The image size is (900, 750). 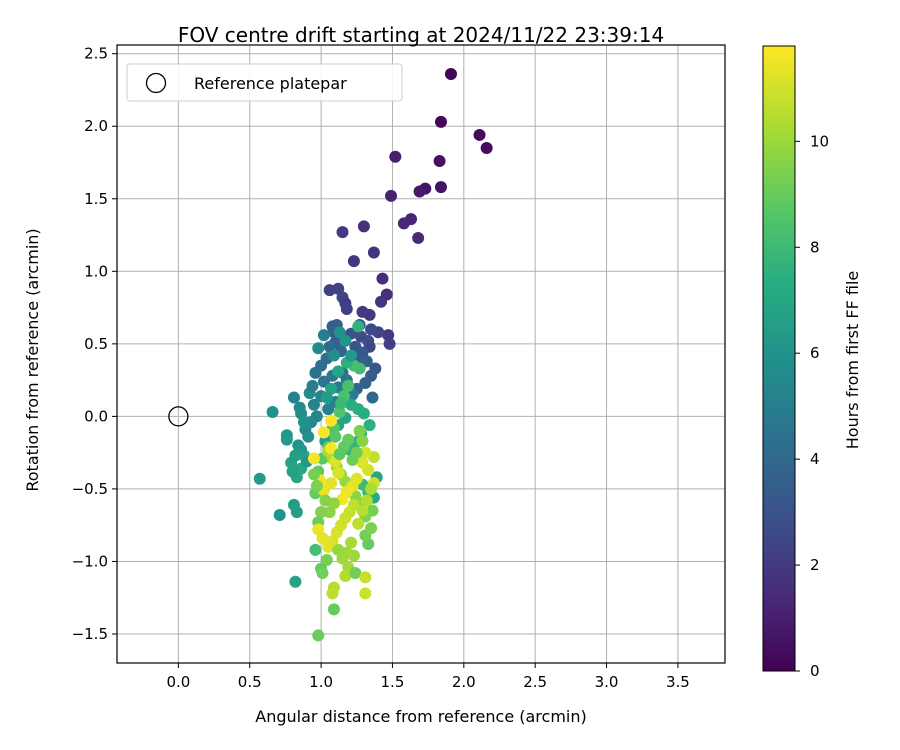 I want to click on colorbar-tick-label: 8, so click(x=815, y=247).